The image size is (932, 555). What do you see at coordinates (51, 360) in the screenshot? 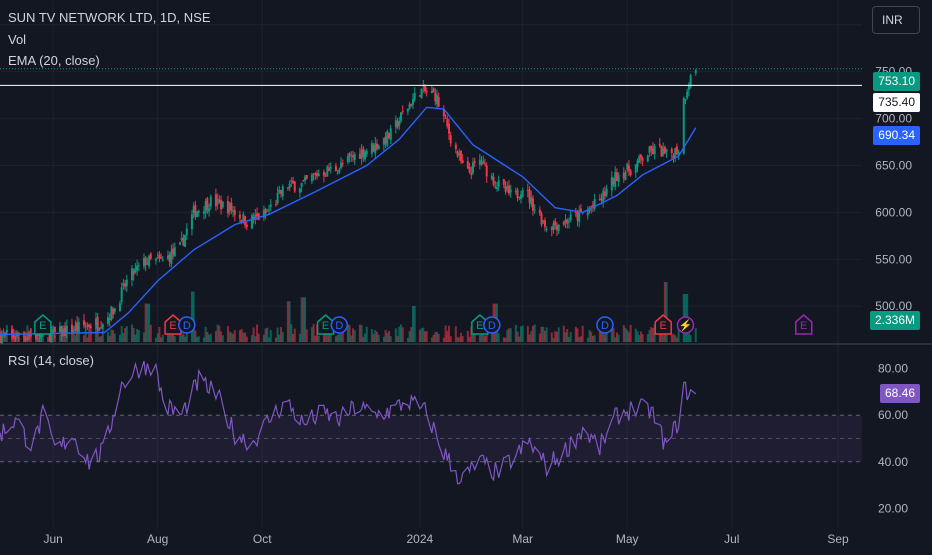
I see `rsi-legend: RSI (14, close)` at bounding box center [51, 360].